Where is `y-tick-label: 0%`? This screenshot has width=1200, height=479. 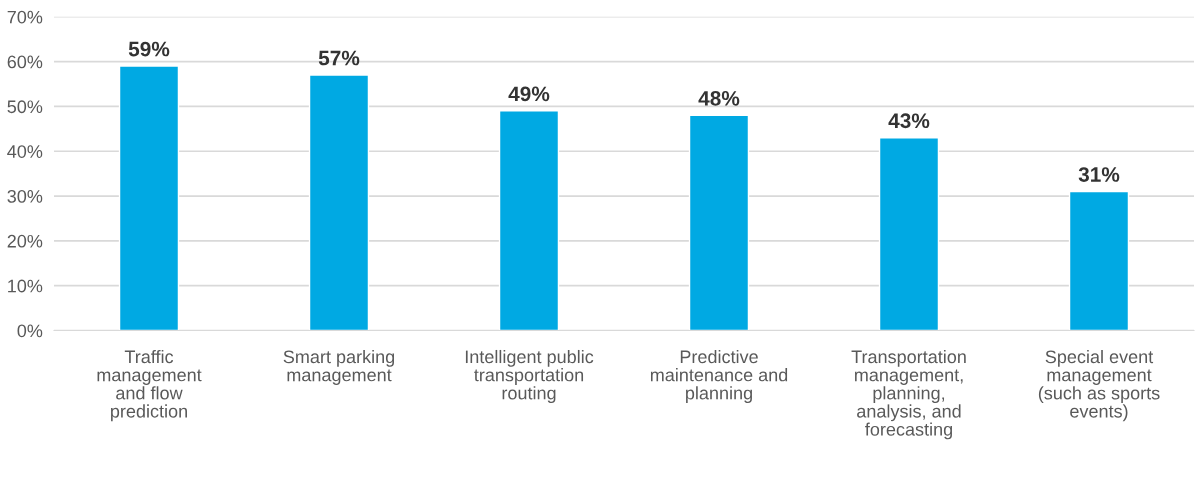
y-tick-label: 0% is located at coordinates (30, 331).